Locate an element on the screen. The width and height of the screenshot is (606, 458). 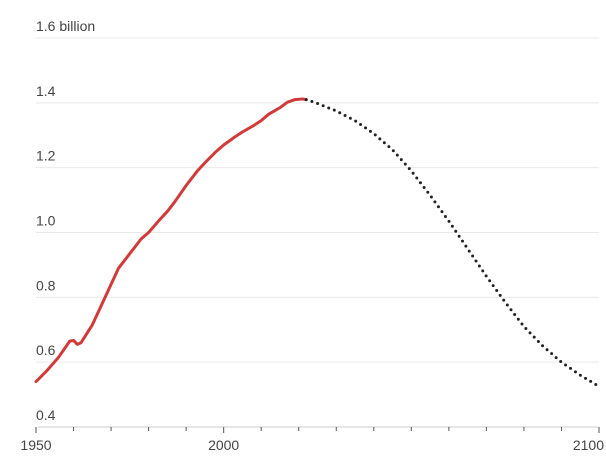
y-tick-label: 0.6 is located at coordinates (46, 350).